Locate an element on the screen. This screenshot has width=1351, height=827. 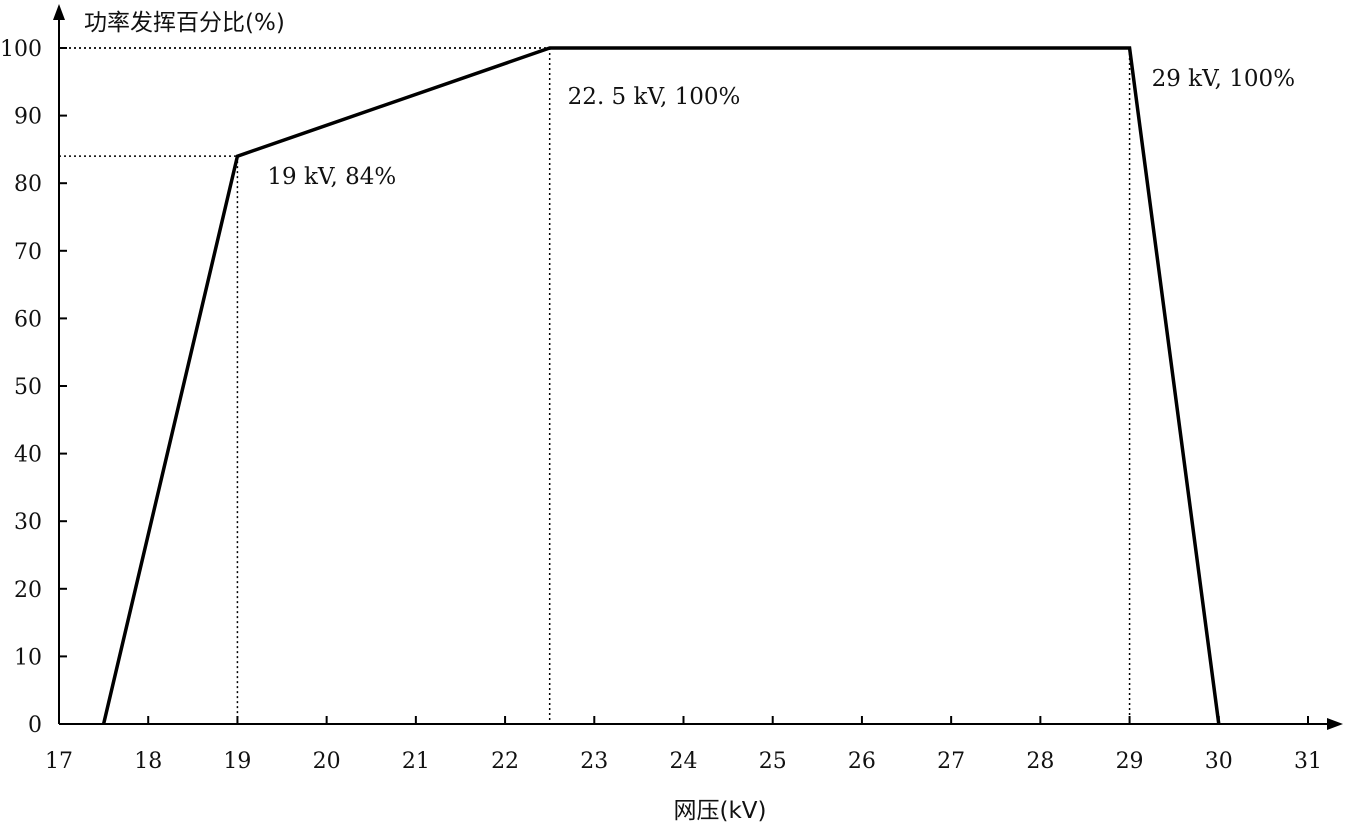
x-tick-label: 26 is located at coordinates (862, 761).